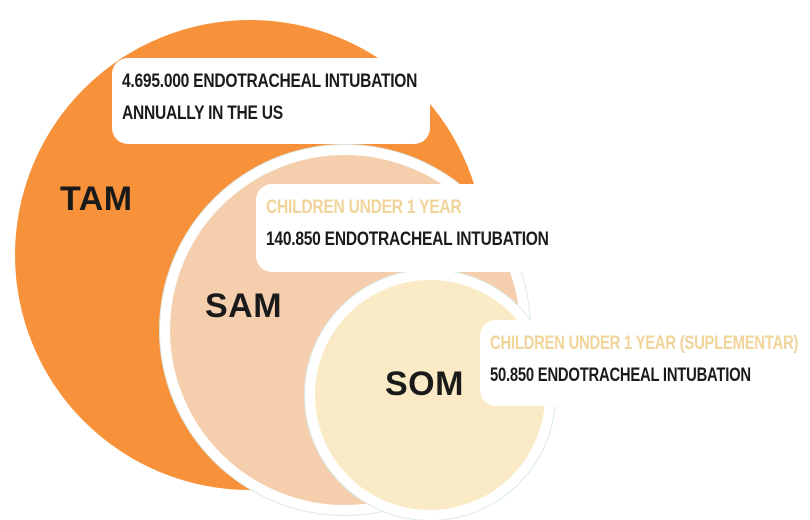 Image resolution: width=810 pixels, height=520 pixels. Describe the element at coordinates (424, 384) in the screenshot. I see `som-label: SOM` at that location.